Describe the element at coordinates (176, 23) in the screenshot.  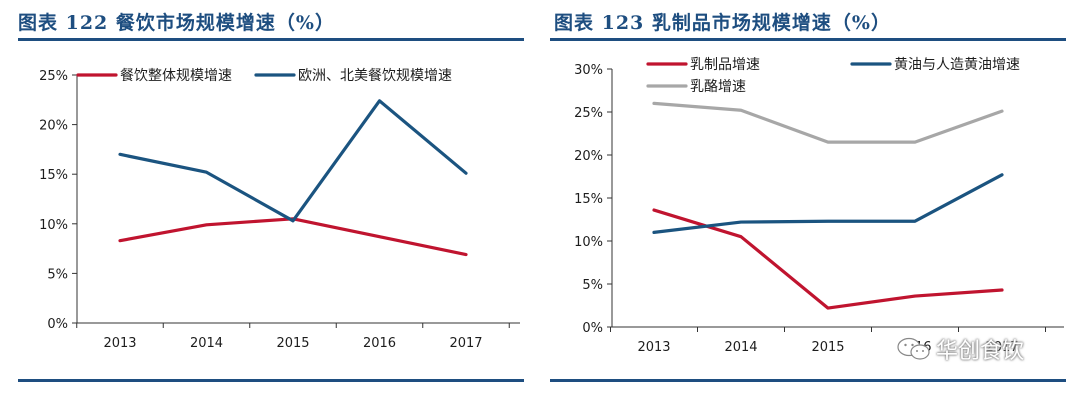
I see `figure-title: 图表 122 餐饮市场规模增速（%）` at that location.